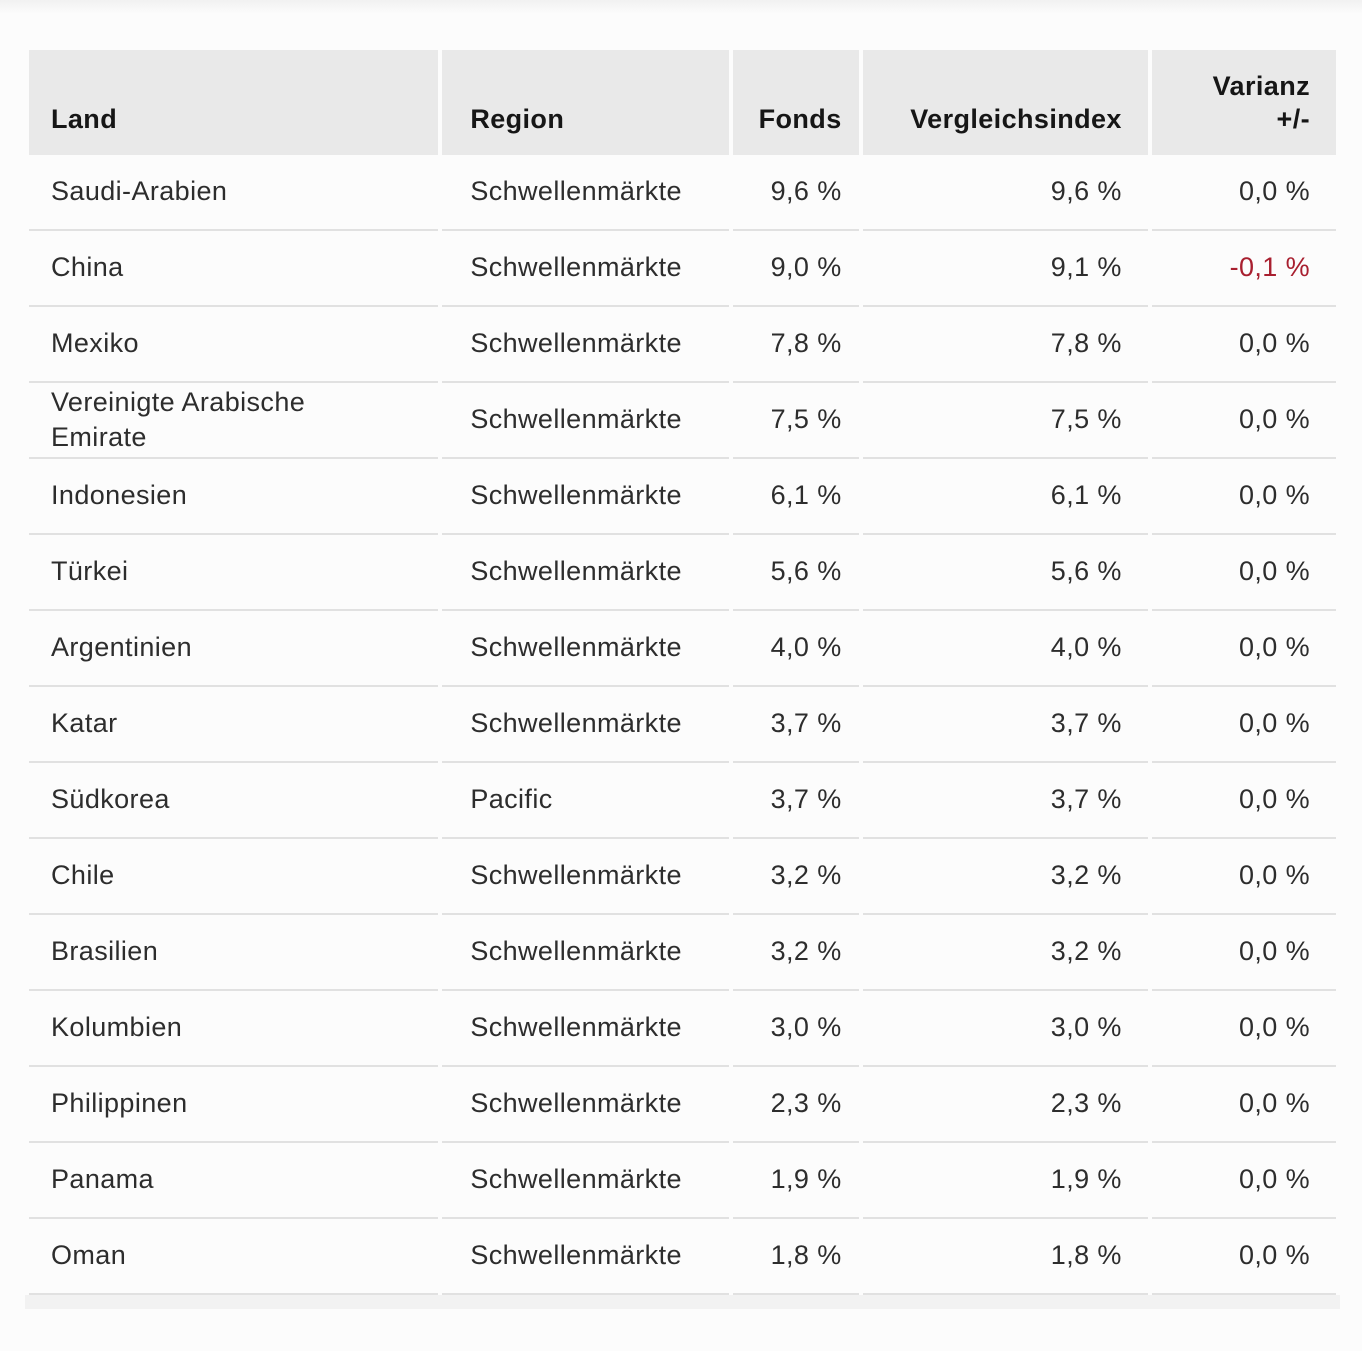 This screenshot has height=1351, width=1362. What do you see at coordinates (84, 723) in the screenshot?
I see `land-value: Katar` at bounding box center [84, 723].